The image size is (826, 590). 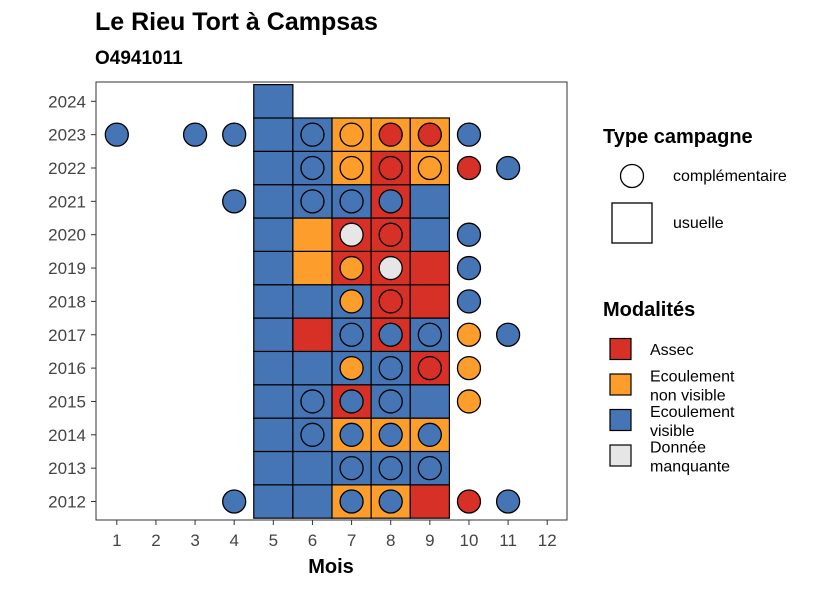 I want to click on x-axis-label: Mois, so click(x=331, y=567).